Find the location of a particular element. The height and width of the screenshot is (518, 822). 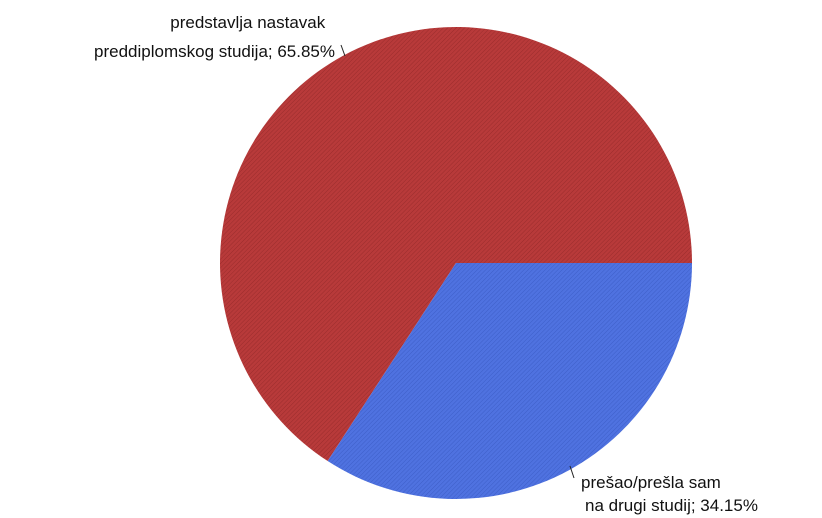

slice-label-0-line-1: predstavlja nastavak is located at coordinates (247, 22).